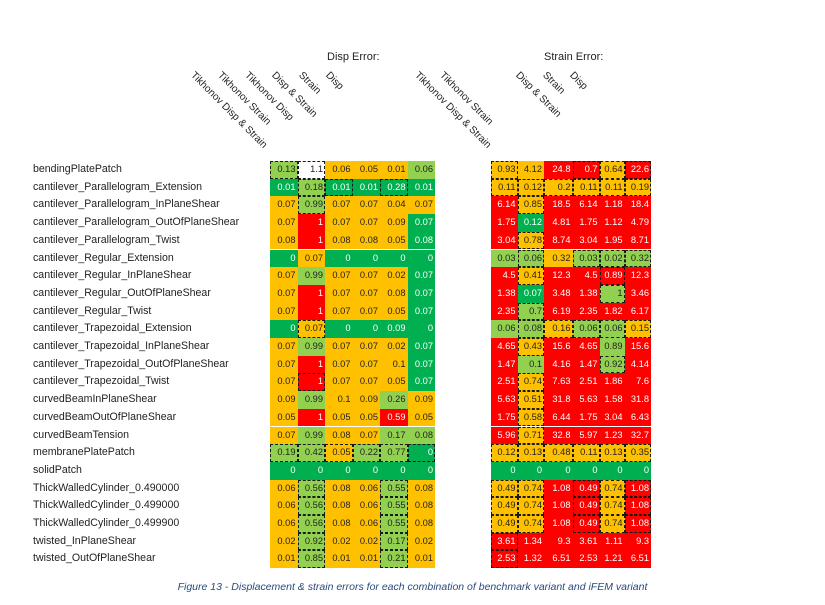  What do you see at coordinates (558, 364) in the screenshot?
I see `heatmap-cell: 4.16` at bounding box center [558, 364].